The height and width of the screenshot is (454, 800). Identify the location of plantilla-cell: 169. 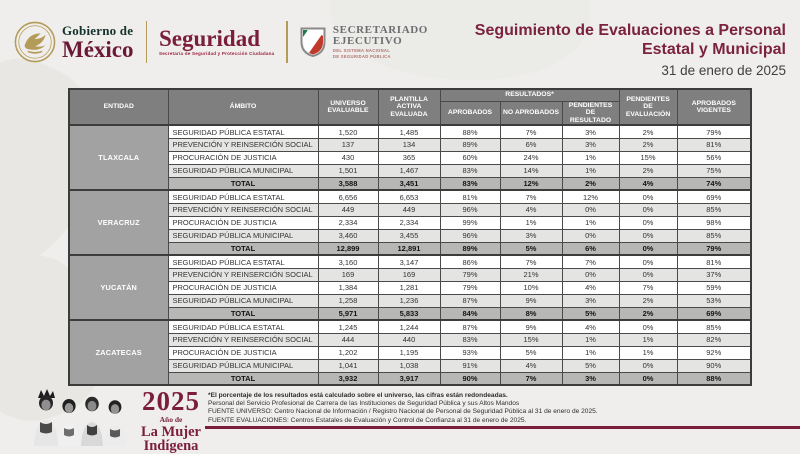
(409, 274).